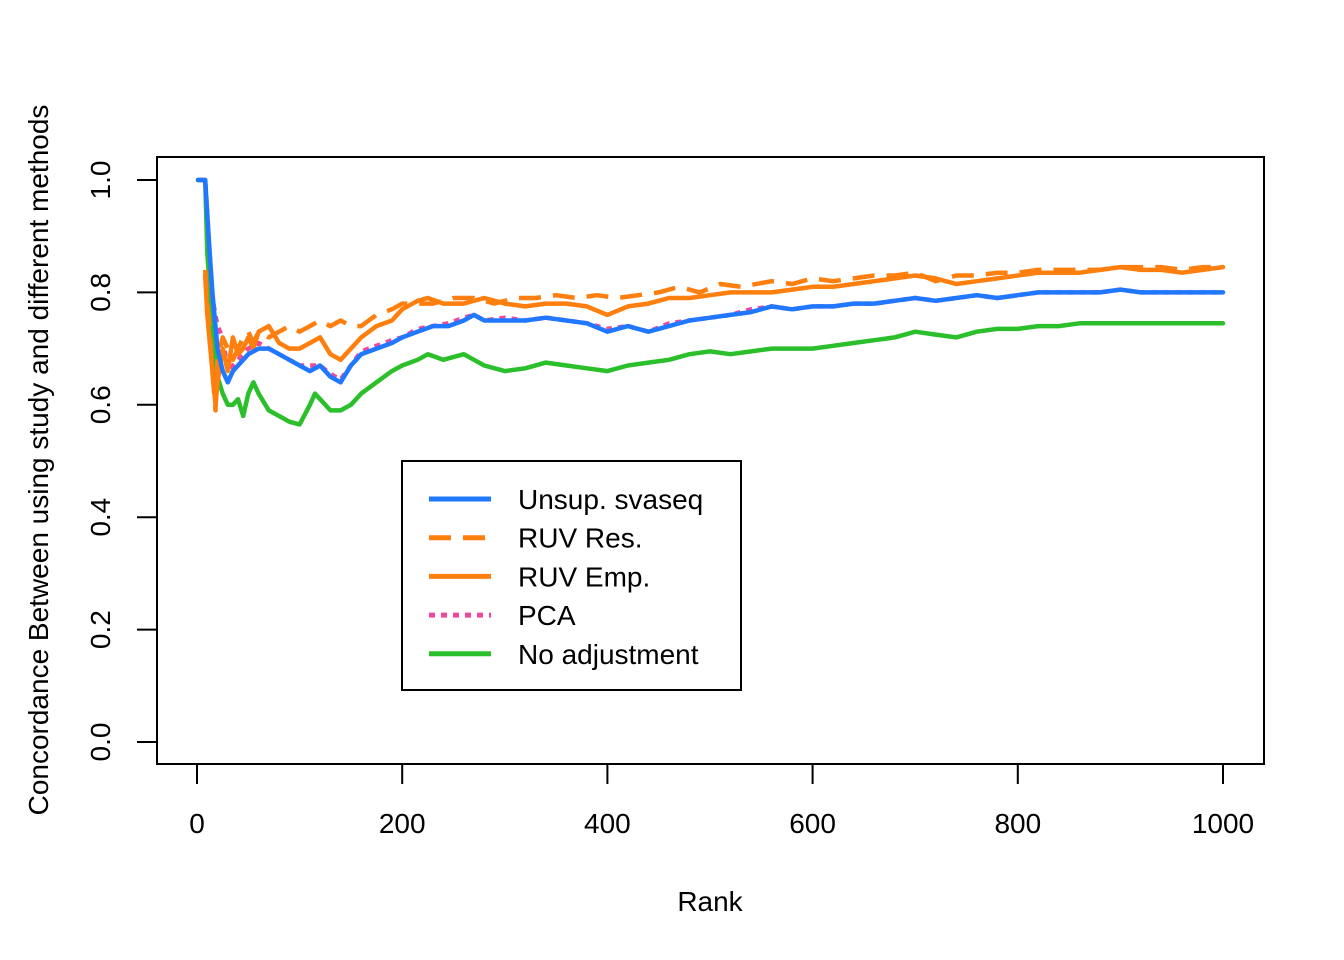 This screenshot has height=960, width=1344. I want to click on y-tick-label-3: 0.6, so click(100, 404).